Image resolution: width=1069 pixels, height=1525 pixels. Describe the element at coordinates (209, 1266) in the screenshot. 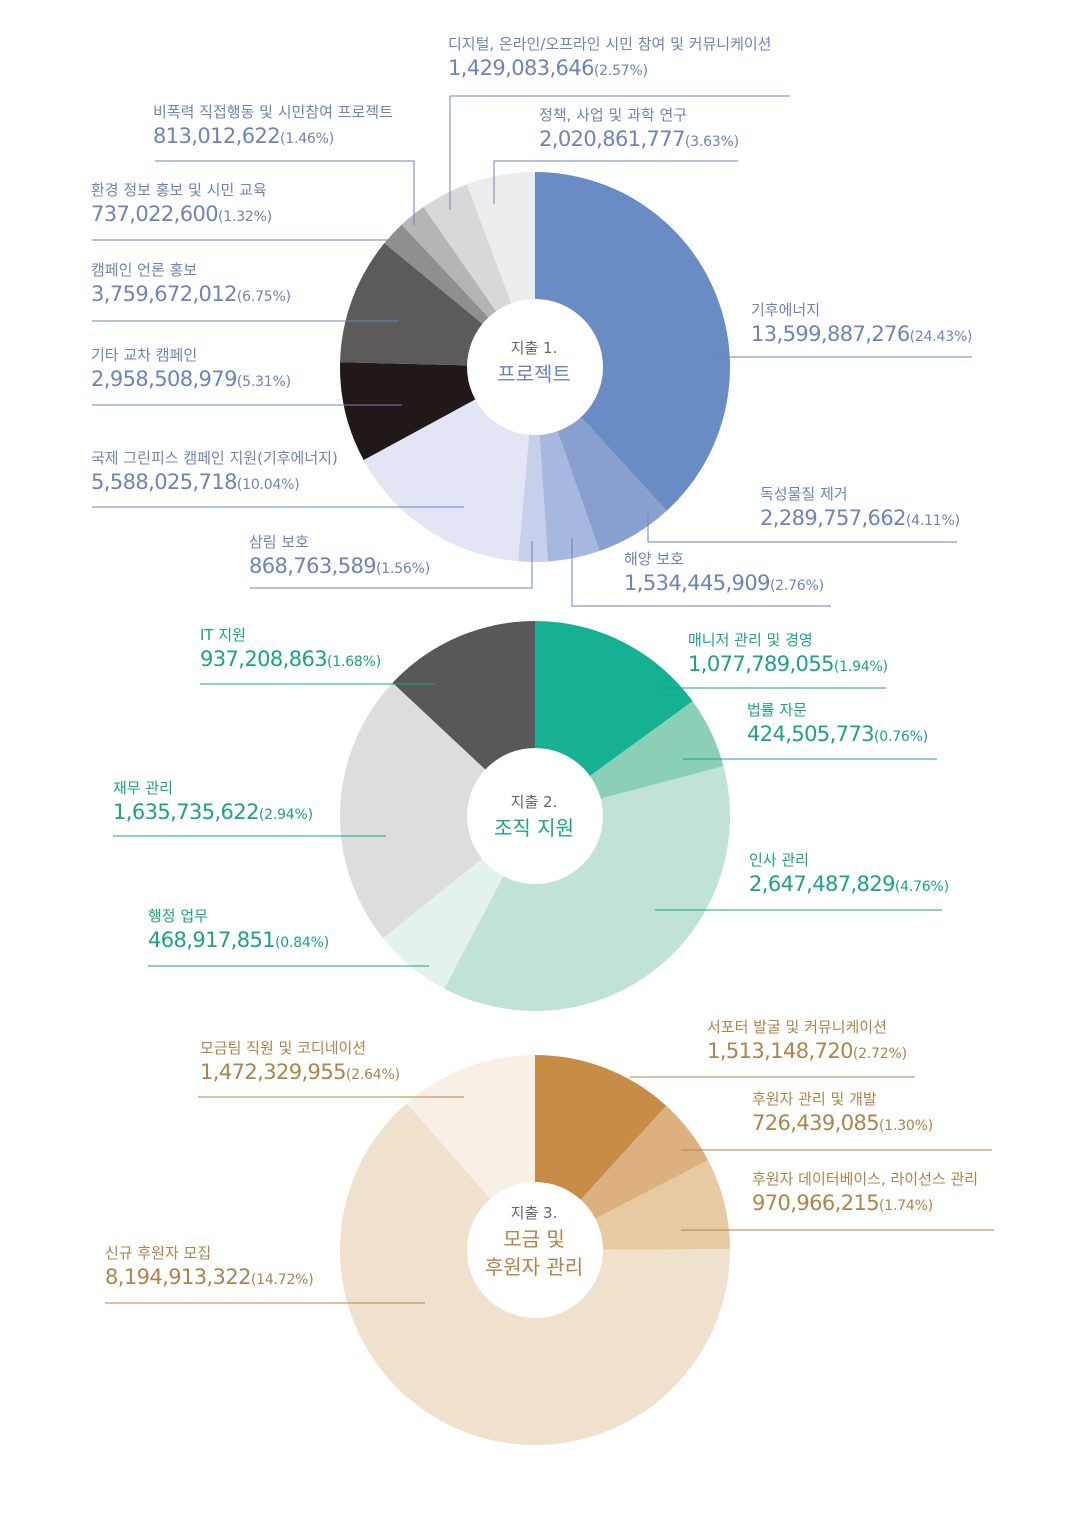

I see `slice-label-new-donors: 신규 후원자 모집 8,194,913,322(14.72%)` at that location.